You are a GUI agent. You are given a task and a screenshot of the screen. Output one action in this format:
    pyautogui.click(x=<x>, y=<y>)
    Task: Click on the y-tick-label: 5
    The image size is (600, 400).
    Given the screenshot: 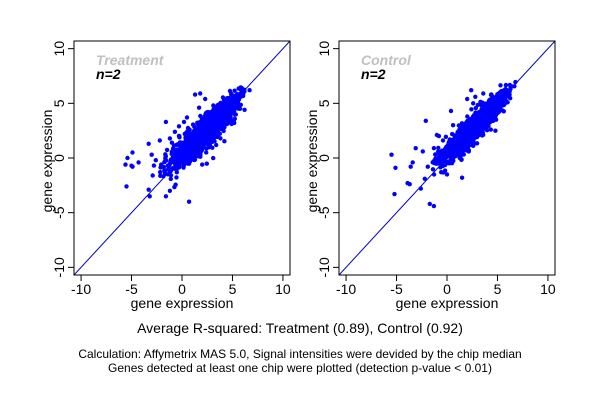 What is the action you would take?
    pyautogui.click(x=324, y=103)
    